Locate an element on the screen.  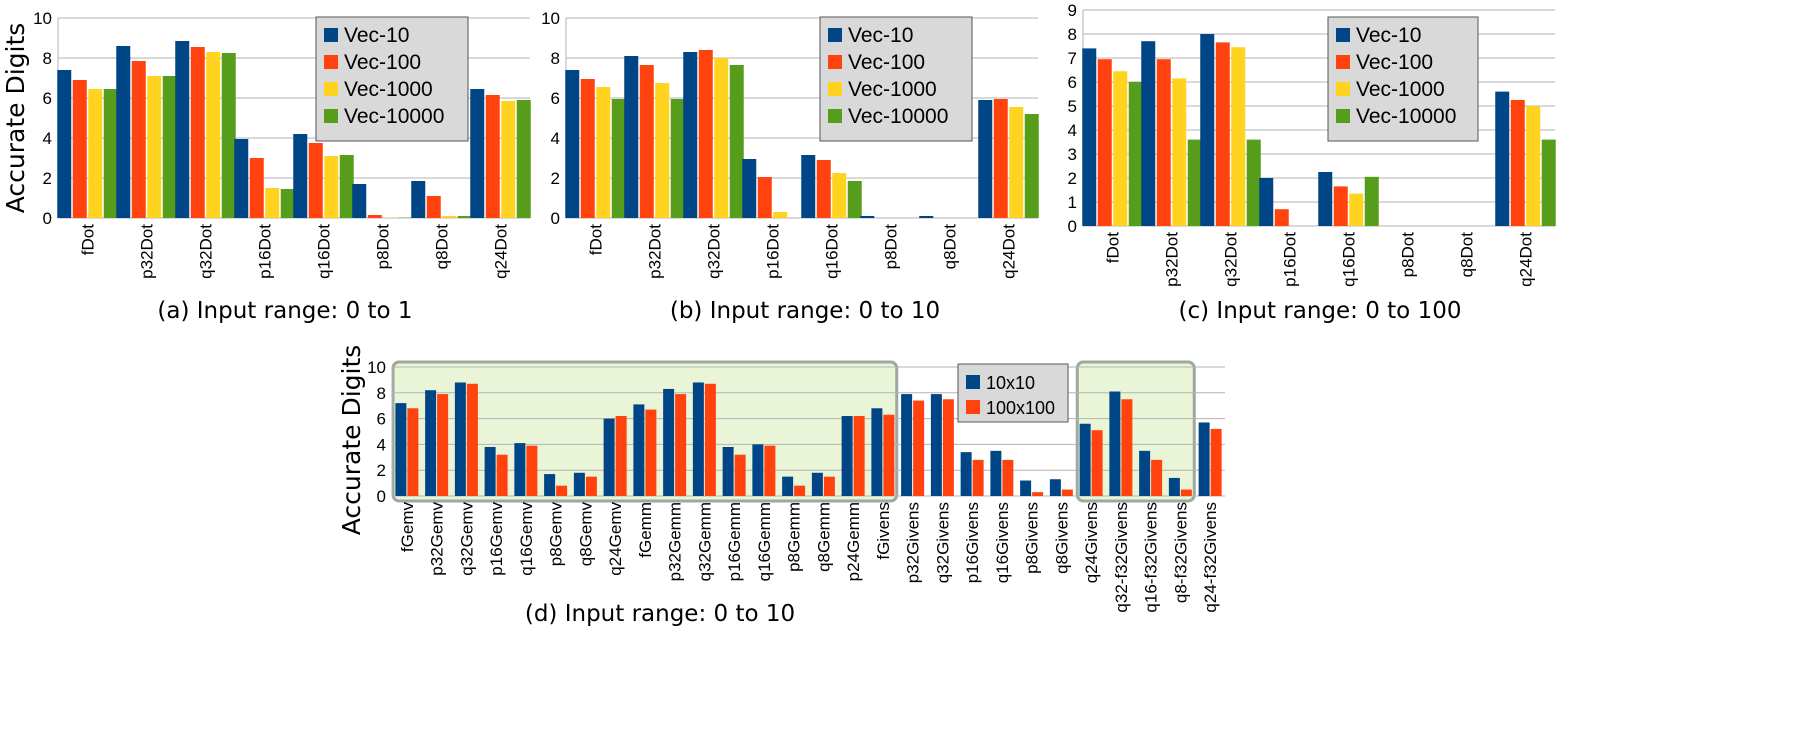
bar-d-q16-f32Givens-10x10 is located at coordinates (1145, 473).